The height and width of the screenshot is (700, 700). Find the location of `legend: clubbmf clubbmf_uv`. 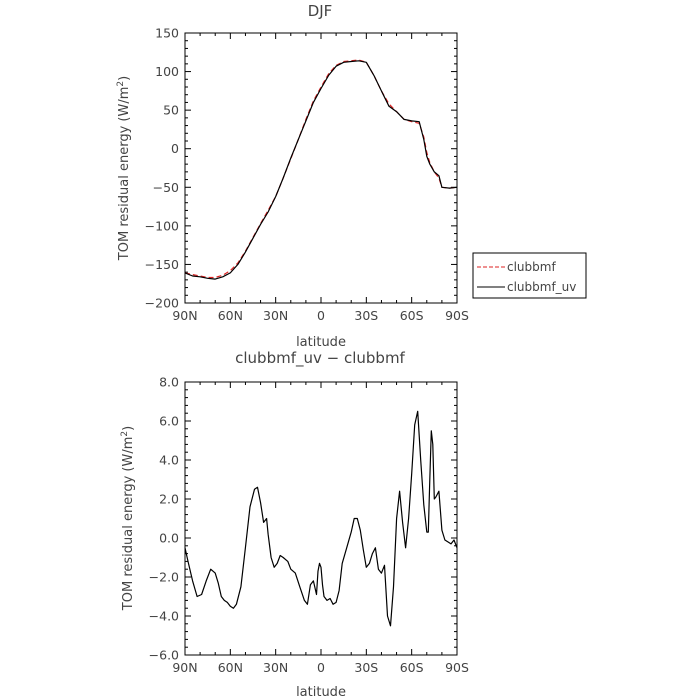

legend: clubbmf clubbmf_uv is located at coordinates (529, 275).